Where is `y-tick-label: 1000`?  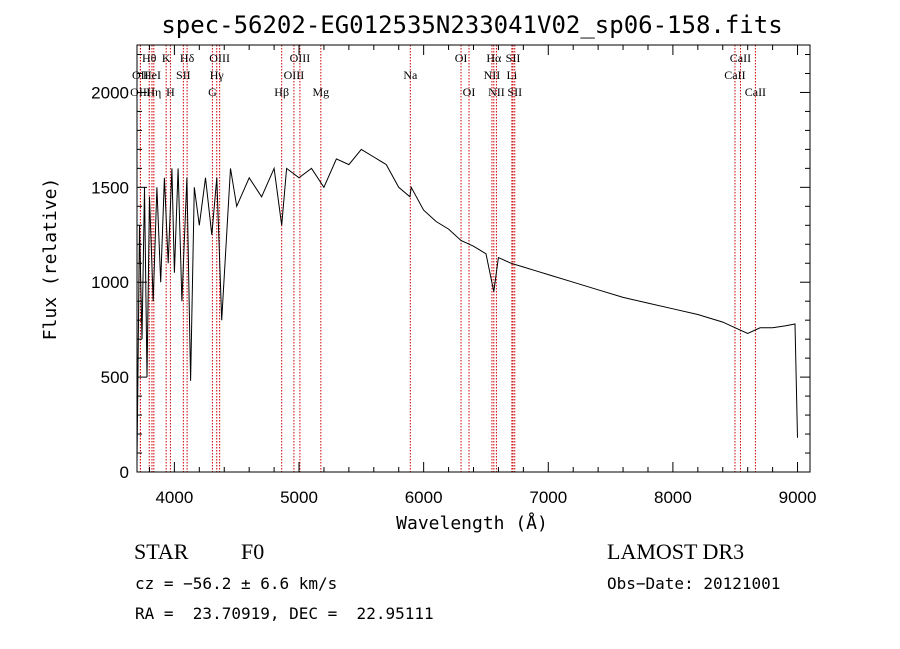
y-tick-label: 1000 is located at coordinates (110, 282).